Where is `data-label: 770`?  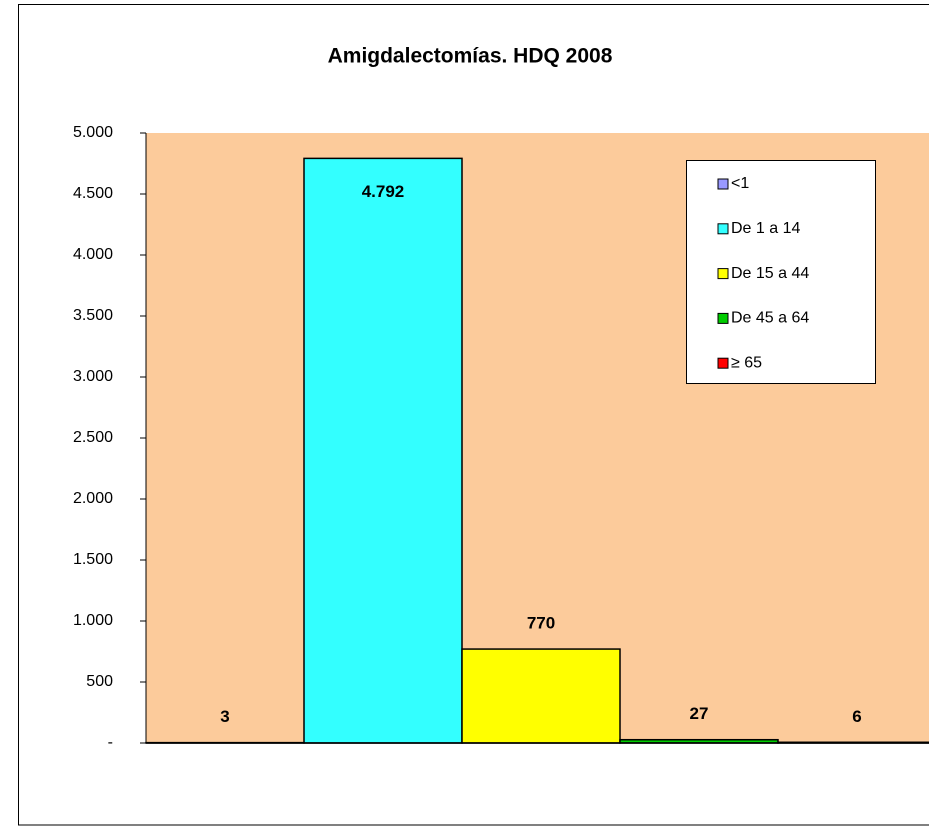
data-label: 770 is located at coordinates (541, 623).